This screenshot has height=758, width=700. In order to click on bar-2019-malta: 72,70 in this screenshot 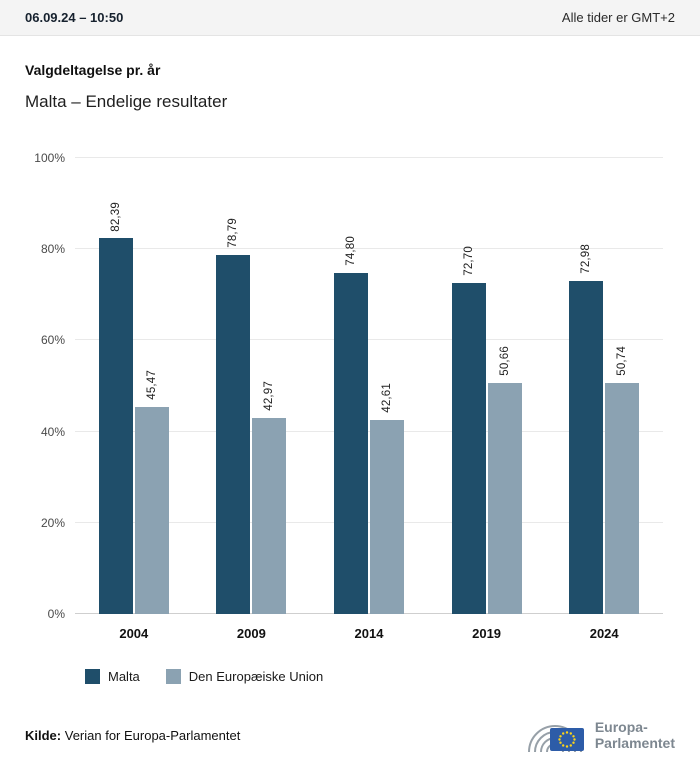, I will do `click(468, 430)`.